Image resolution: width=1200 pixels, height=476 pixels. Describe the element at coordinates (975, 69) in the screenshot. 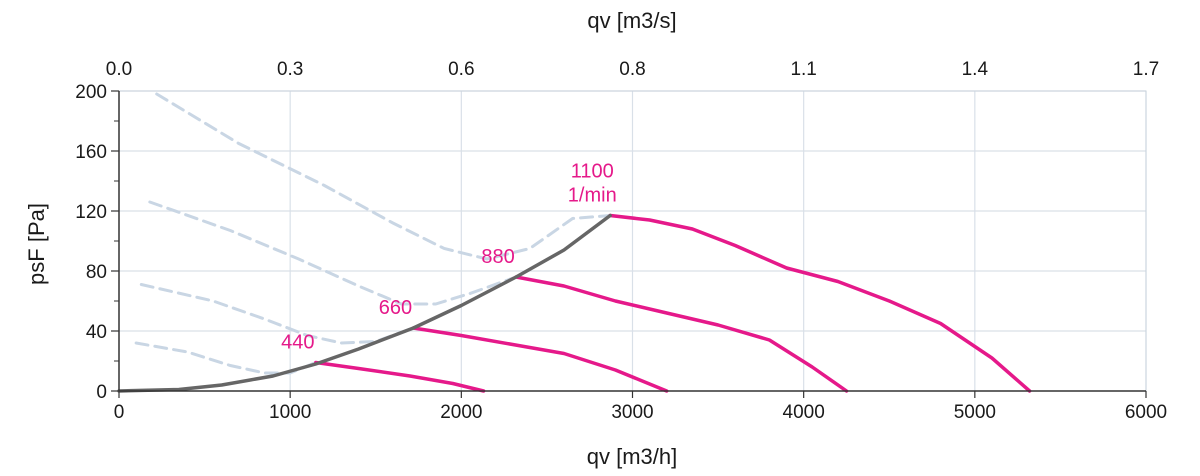

I see `x2-tick-label: 1.4` at that location.